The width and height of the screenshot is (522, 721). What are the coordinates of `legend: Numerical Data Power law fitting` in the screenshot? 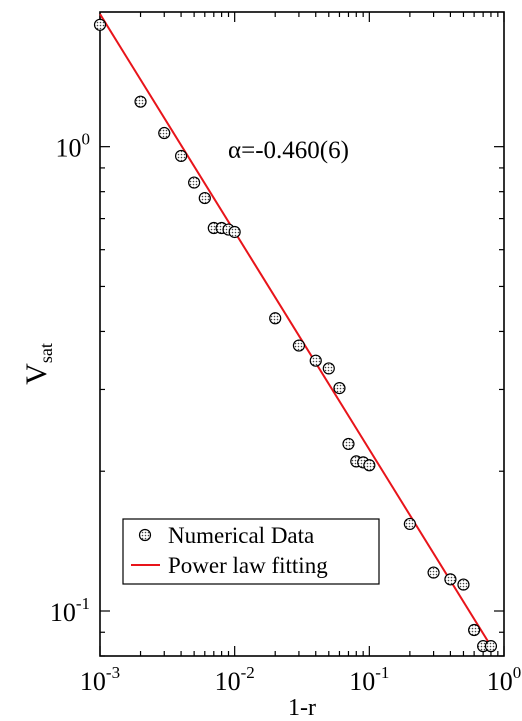 It's located at (251, 551).